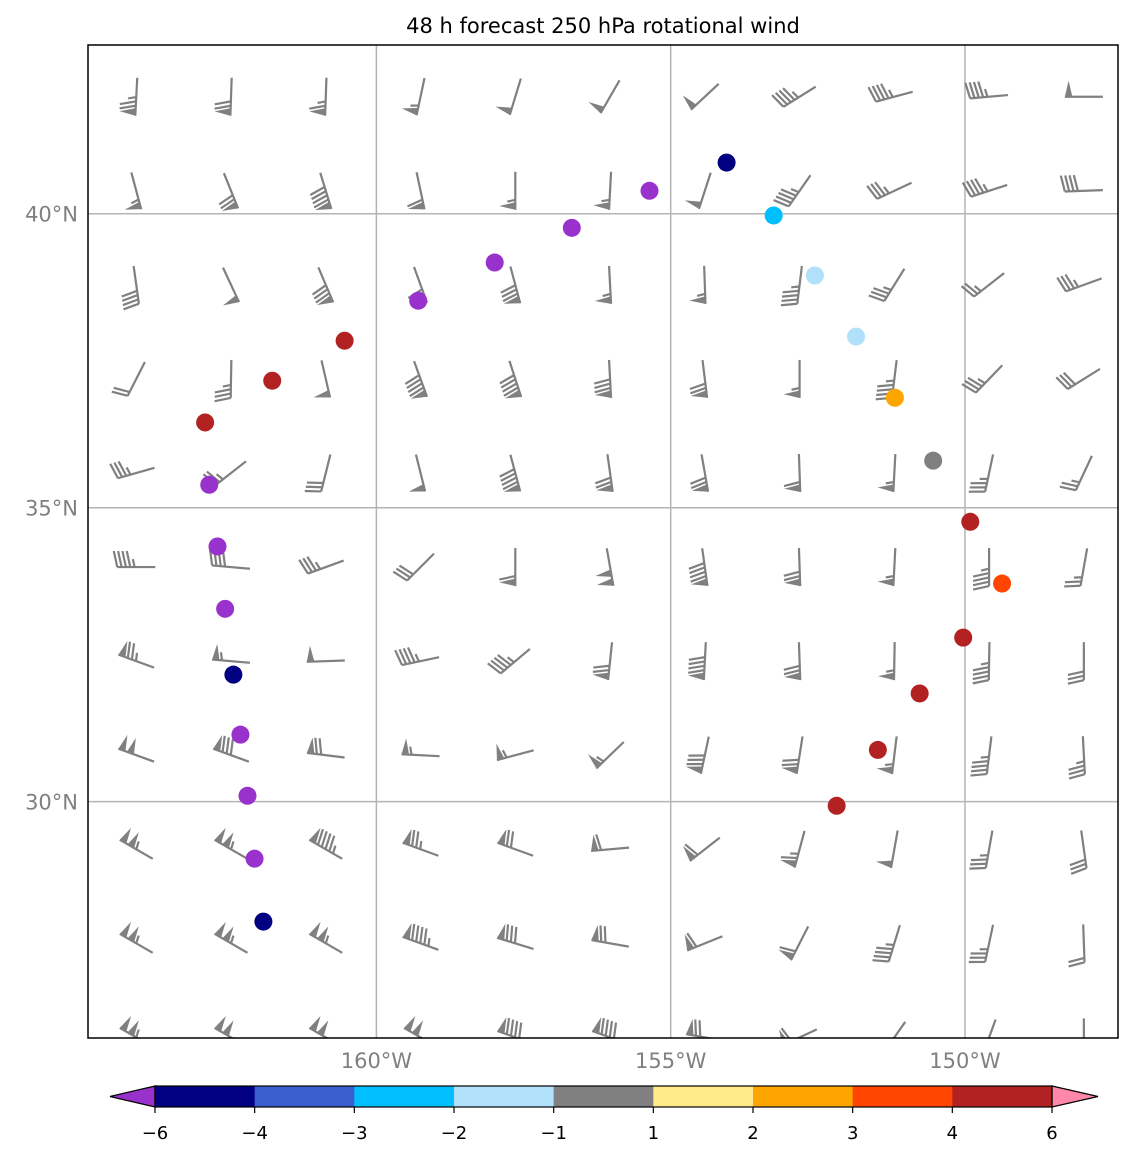 The height and width of the screenshot is (1157, 1134). I want to click on y-tick-label: 35°N, so click(51, 509).